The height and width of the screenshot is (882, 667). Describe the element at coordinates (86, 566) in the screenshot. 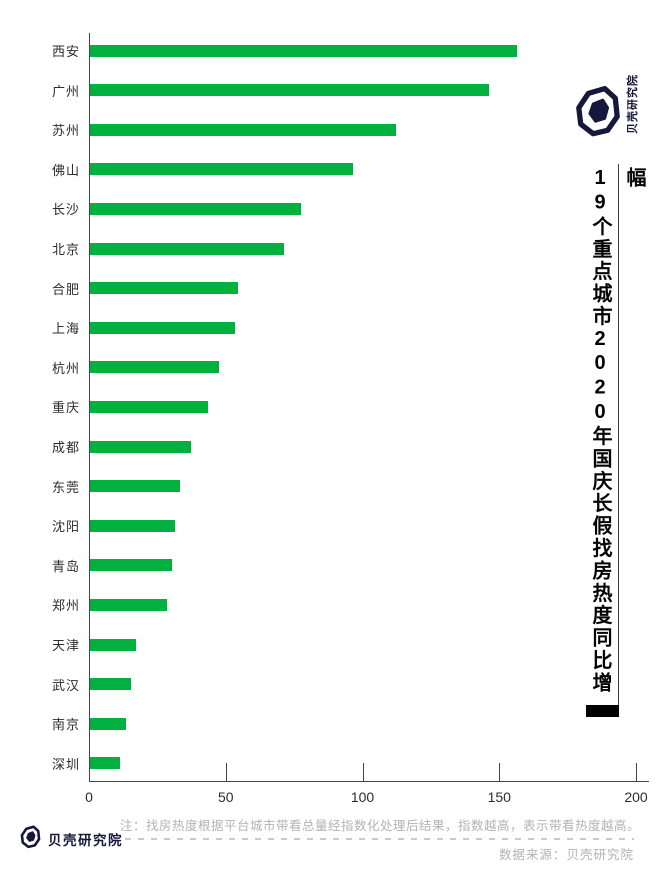

I see `bar-row: 青岛` at that location.